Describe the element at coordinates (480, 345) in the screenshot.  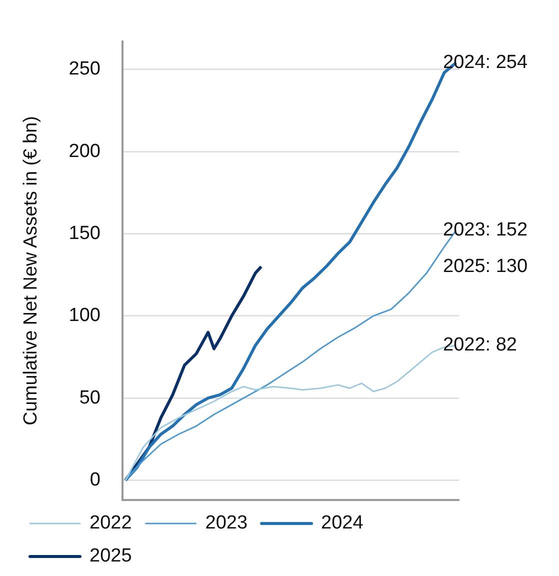
I see `annotation: 2022: 82` at that location.